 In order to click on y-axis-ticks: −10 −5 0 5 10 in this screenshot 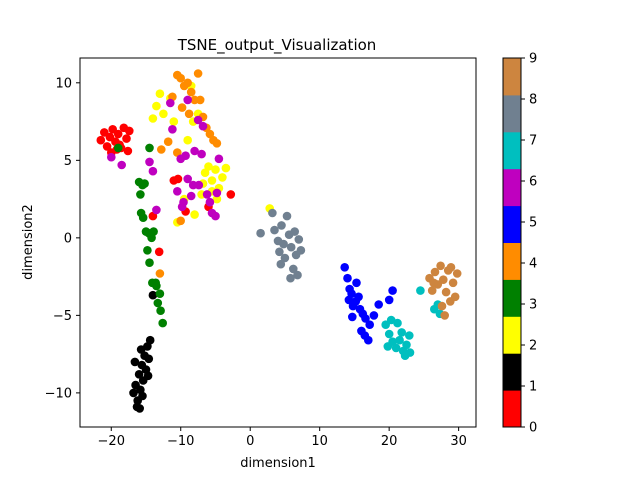, I will do `click(62, 238)`.